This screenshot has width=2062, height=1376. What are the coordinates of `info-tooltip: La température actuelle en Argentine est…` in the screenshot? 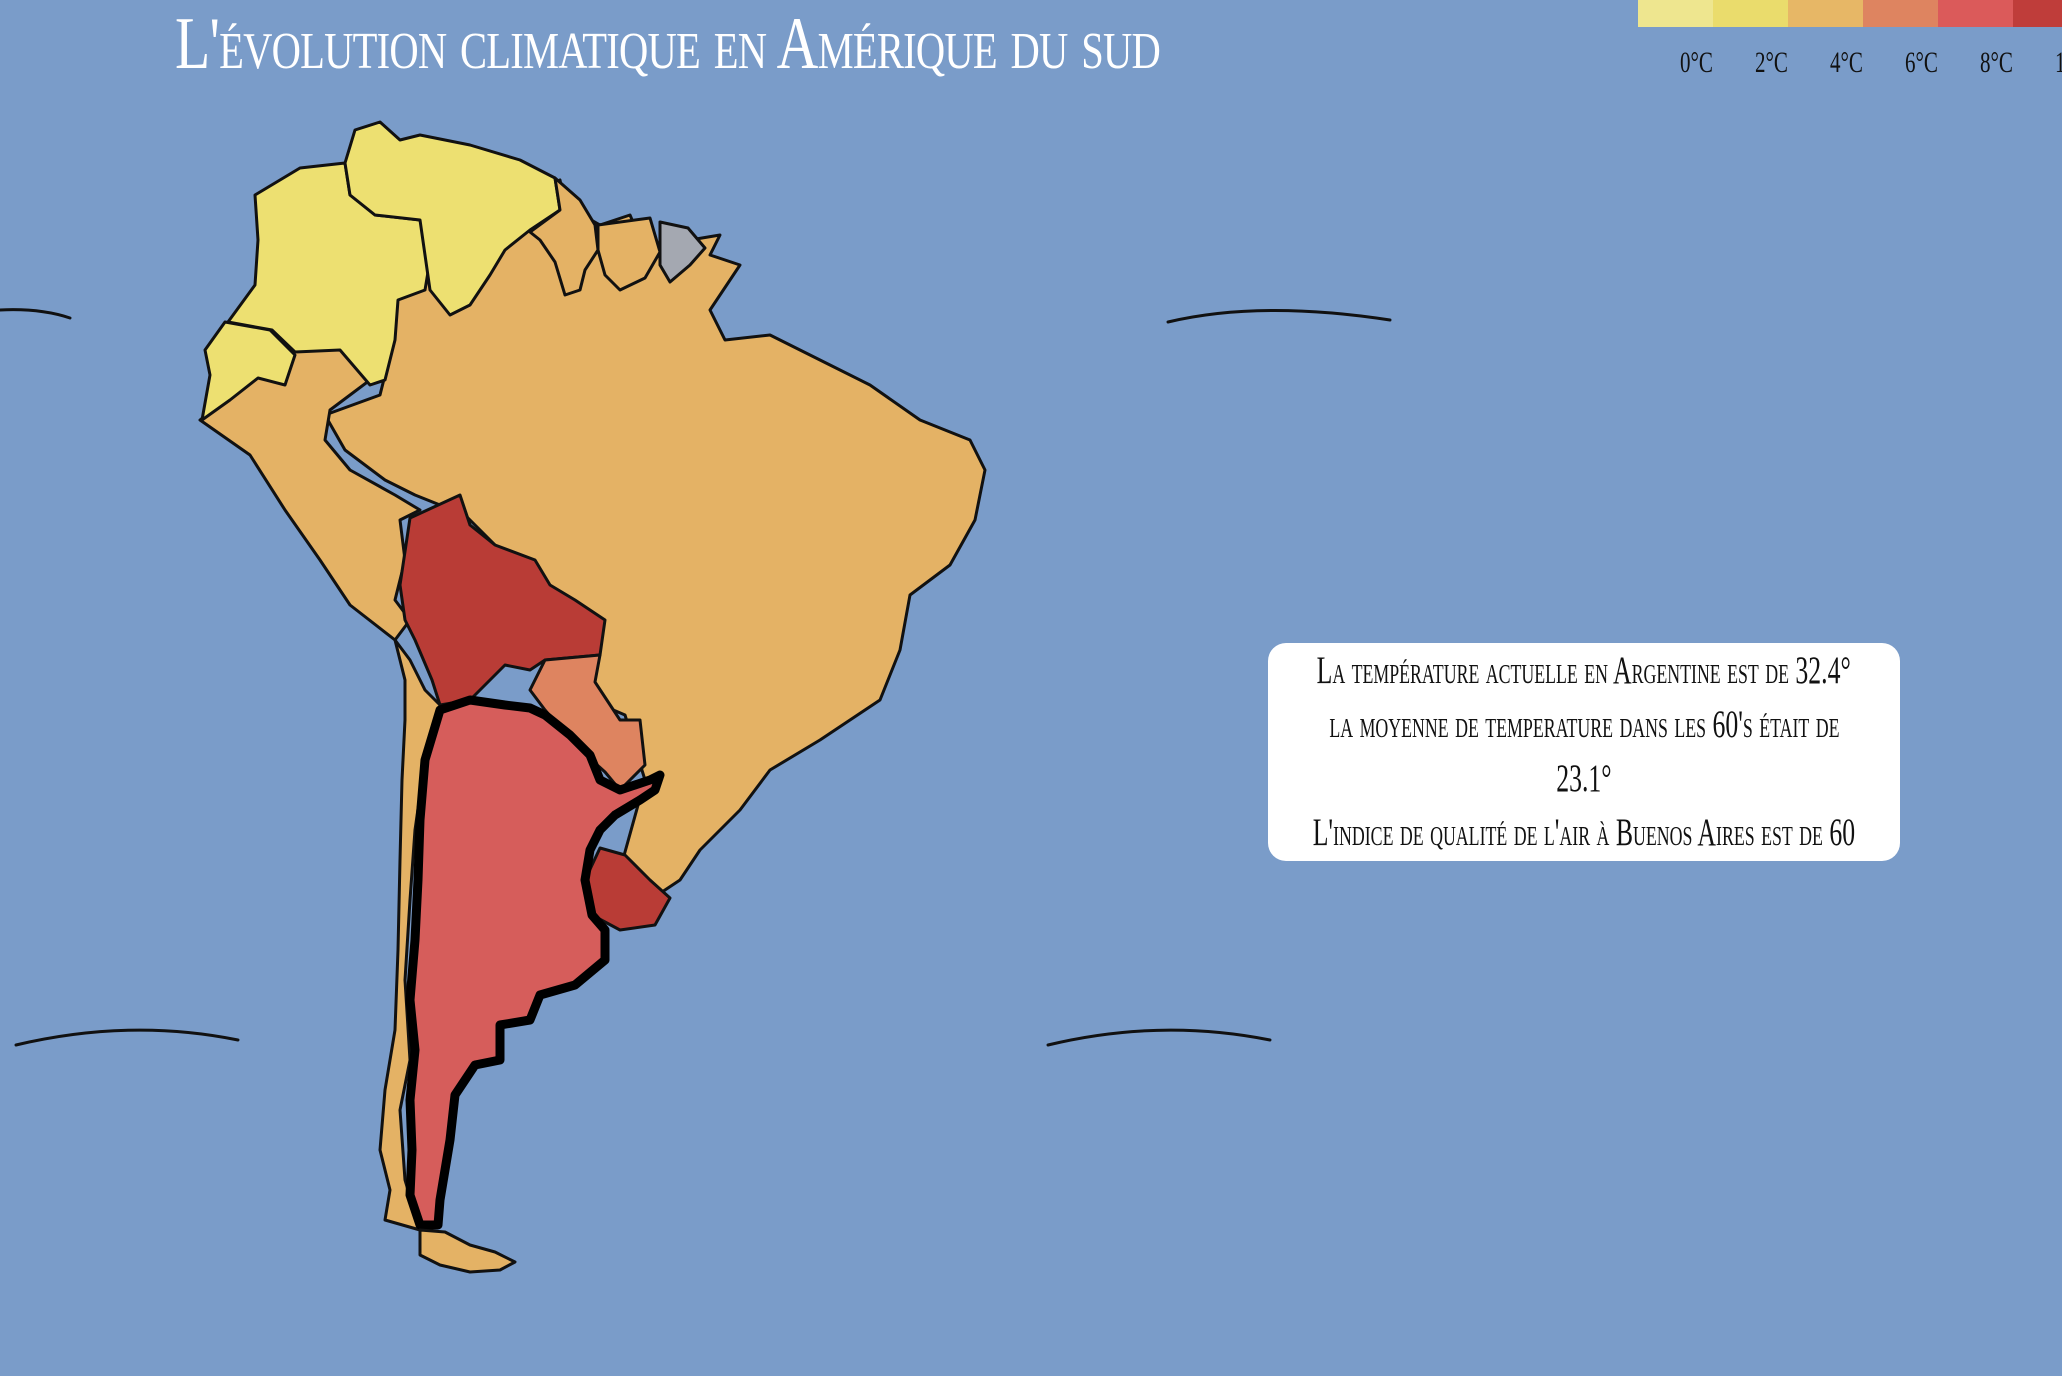 It's located at (1584, 752).